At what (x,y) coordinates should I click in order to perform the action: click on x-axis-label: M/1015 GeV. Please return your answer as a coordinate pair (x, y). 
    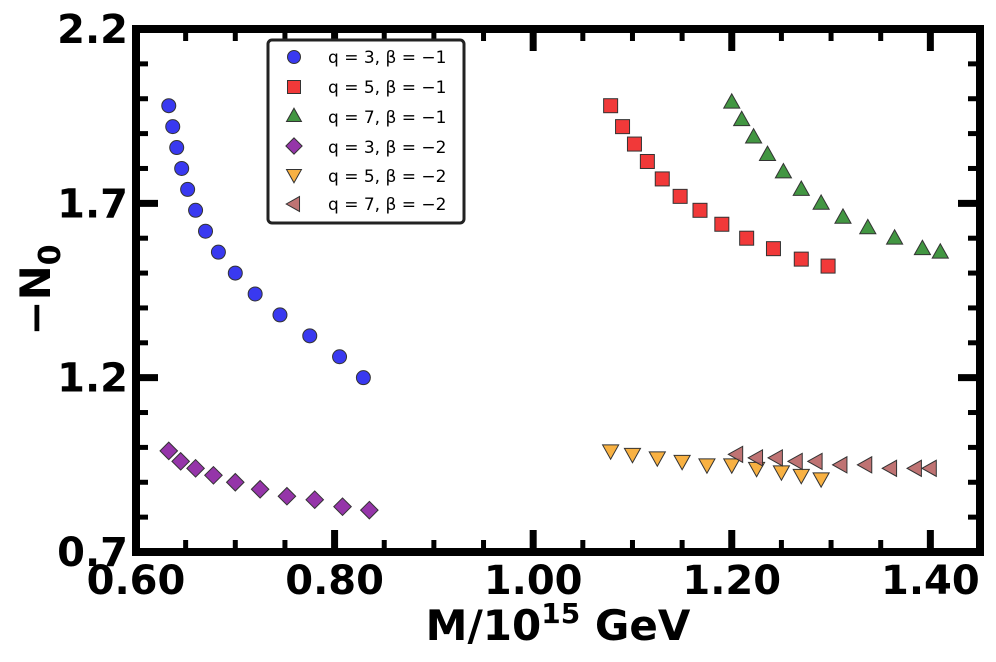
    Looking at the image, I should click on (558, 623).